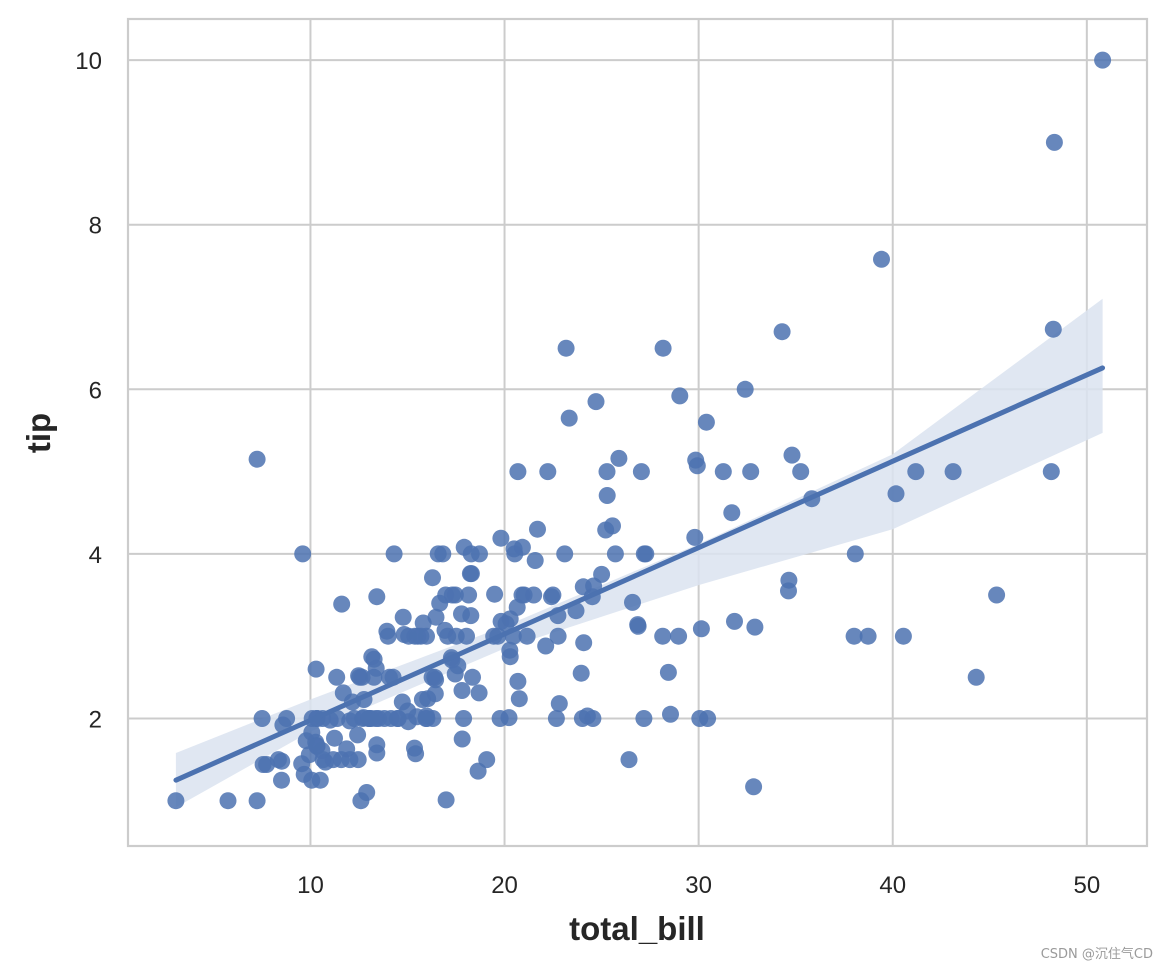  What do you see at coordinates (310, 885) in the screenshot?
I see `x-tick-label: 10` at bounding box center [310, 885].